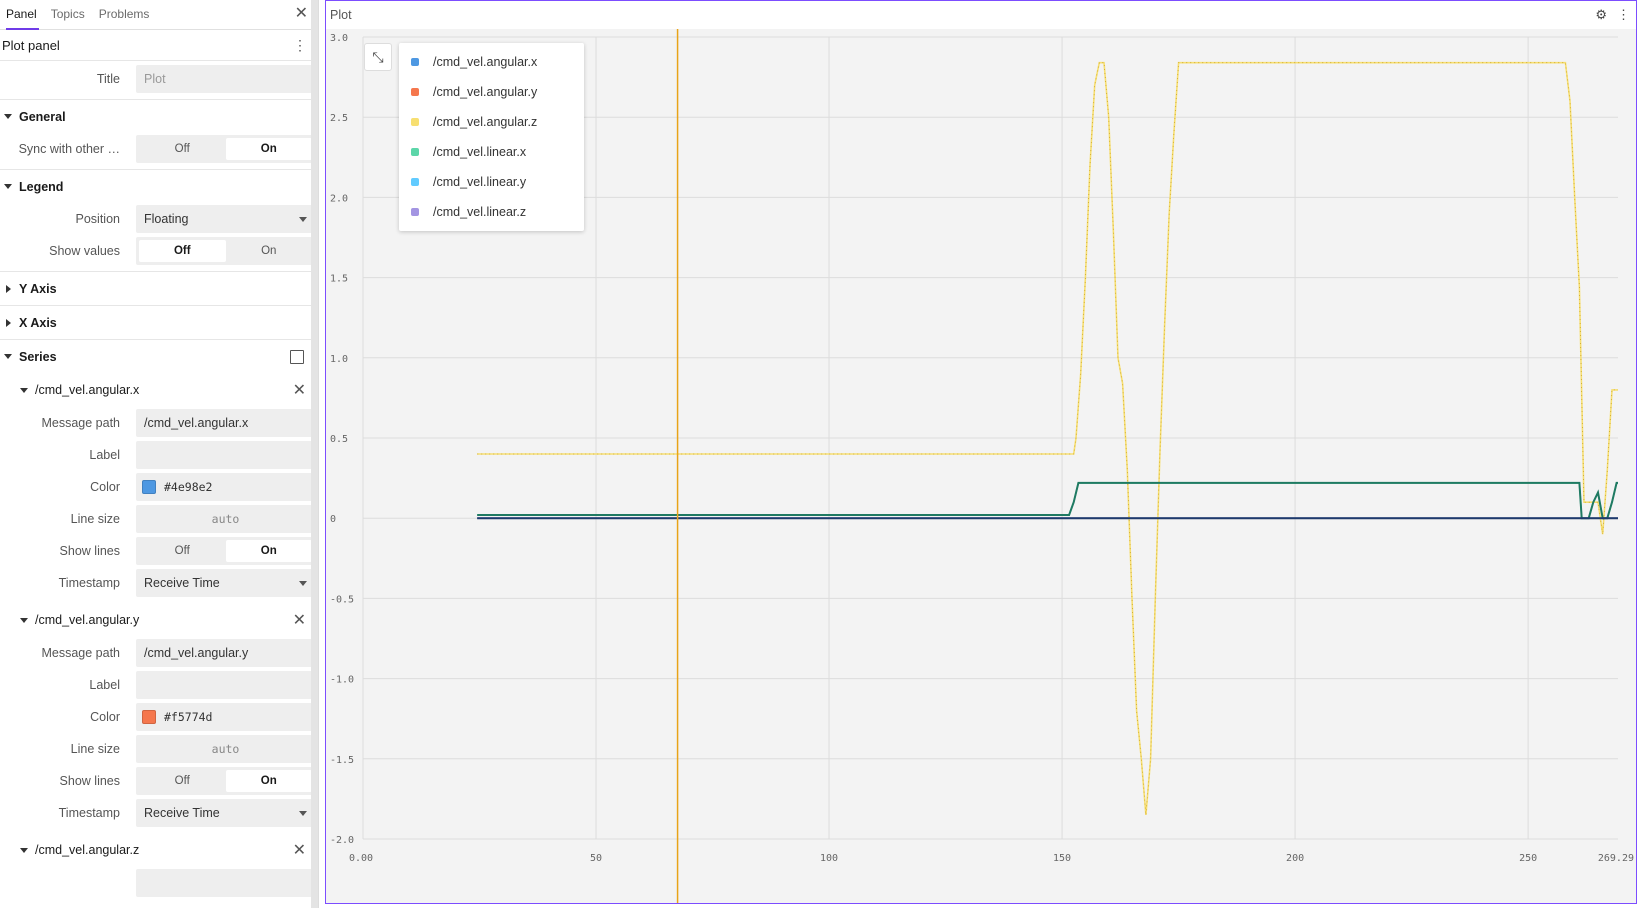  Describe the element at coordinates (1623, 14) in the screenshot. I see `kebab-icon: ⋮` at that location.